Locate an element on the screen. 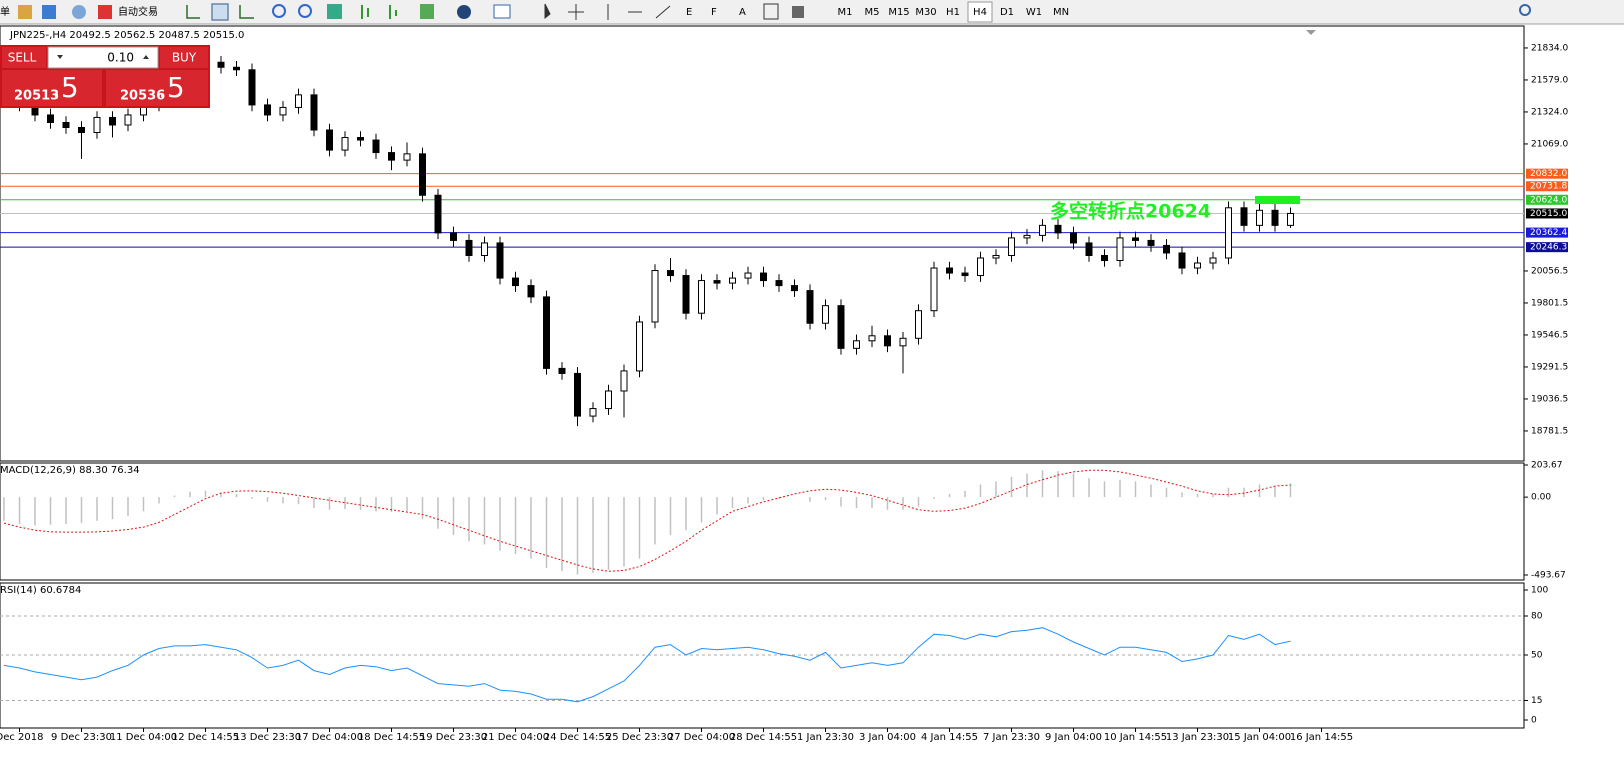  icon: A is located at coordinates (742, 12).